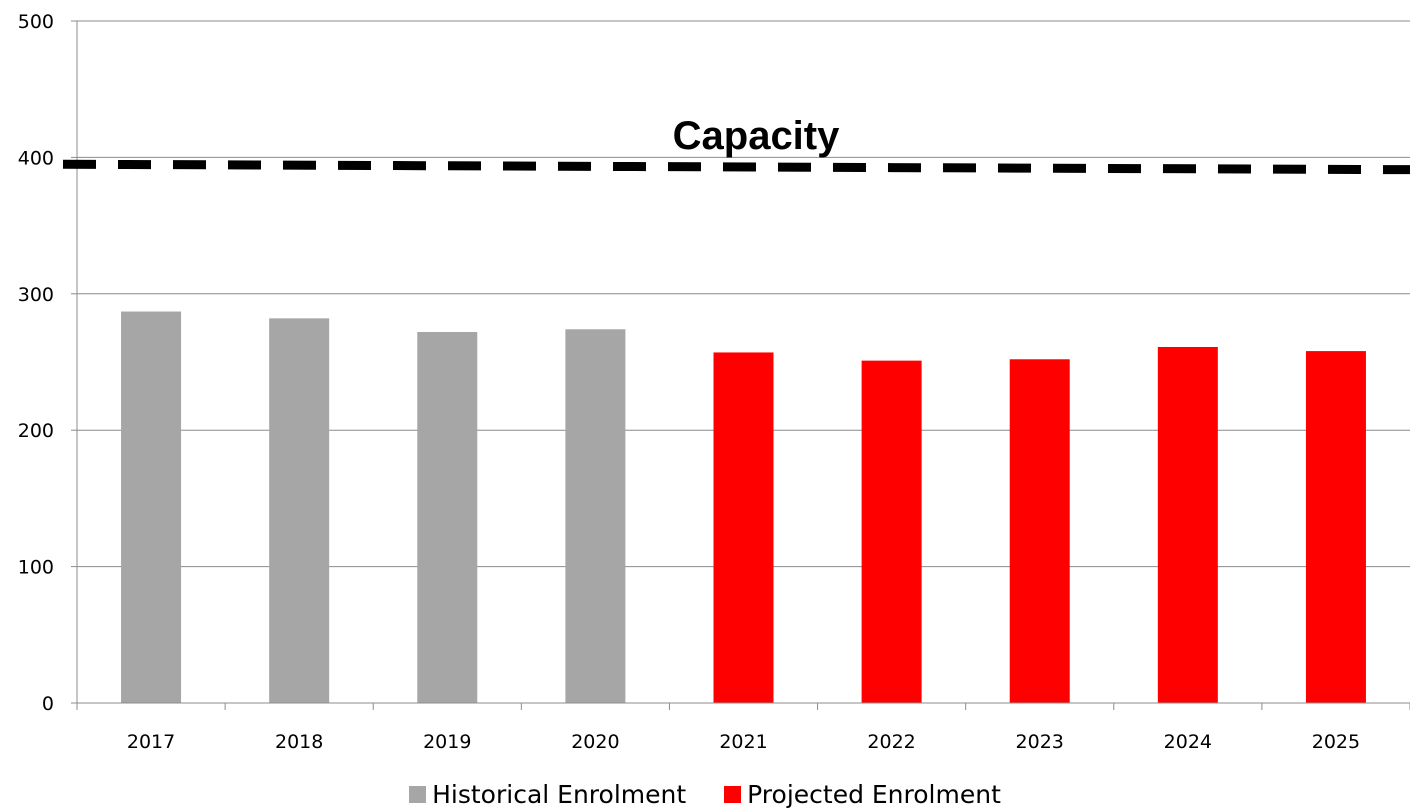 This screenshot has height=810, width=1410. What do you see at coordinates (1336, 742) in the screenshot?
I see `x-tick-label: 2025` at bounding box center [1336, 742].